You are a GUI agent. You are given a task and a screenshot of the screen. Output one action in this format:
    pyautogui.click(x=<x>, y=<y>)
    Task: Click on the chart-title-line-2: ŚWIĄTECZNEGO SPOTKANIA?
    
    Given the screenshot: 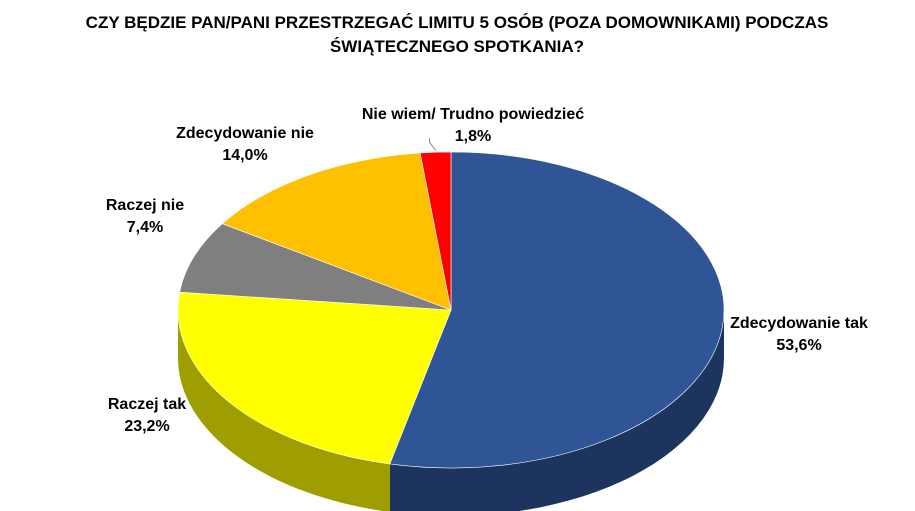 What is the action you would take?
    pyautogui.click(x=457, y=46)
    